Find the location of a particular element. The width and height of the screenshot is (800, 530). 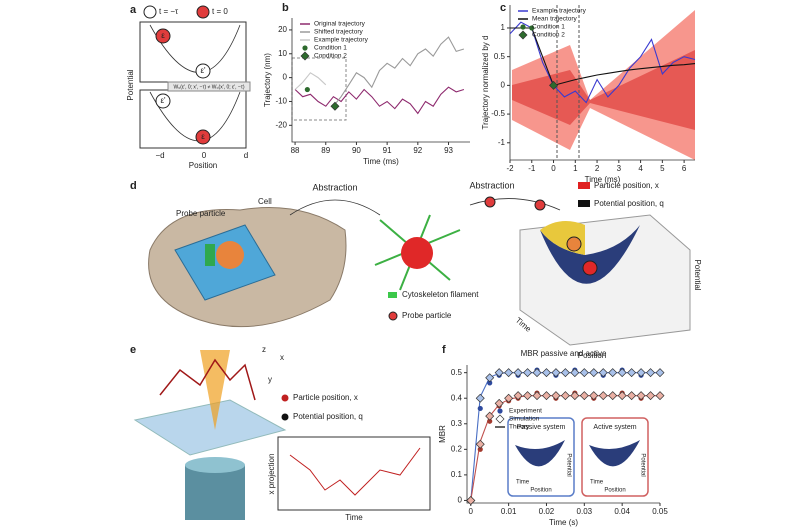

y-tick-label: 0.2 is located at coordinates (457, 448).